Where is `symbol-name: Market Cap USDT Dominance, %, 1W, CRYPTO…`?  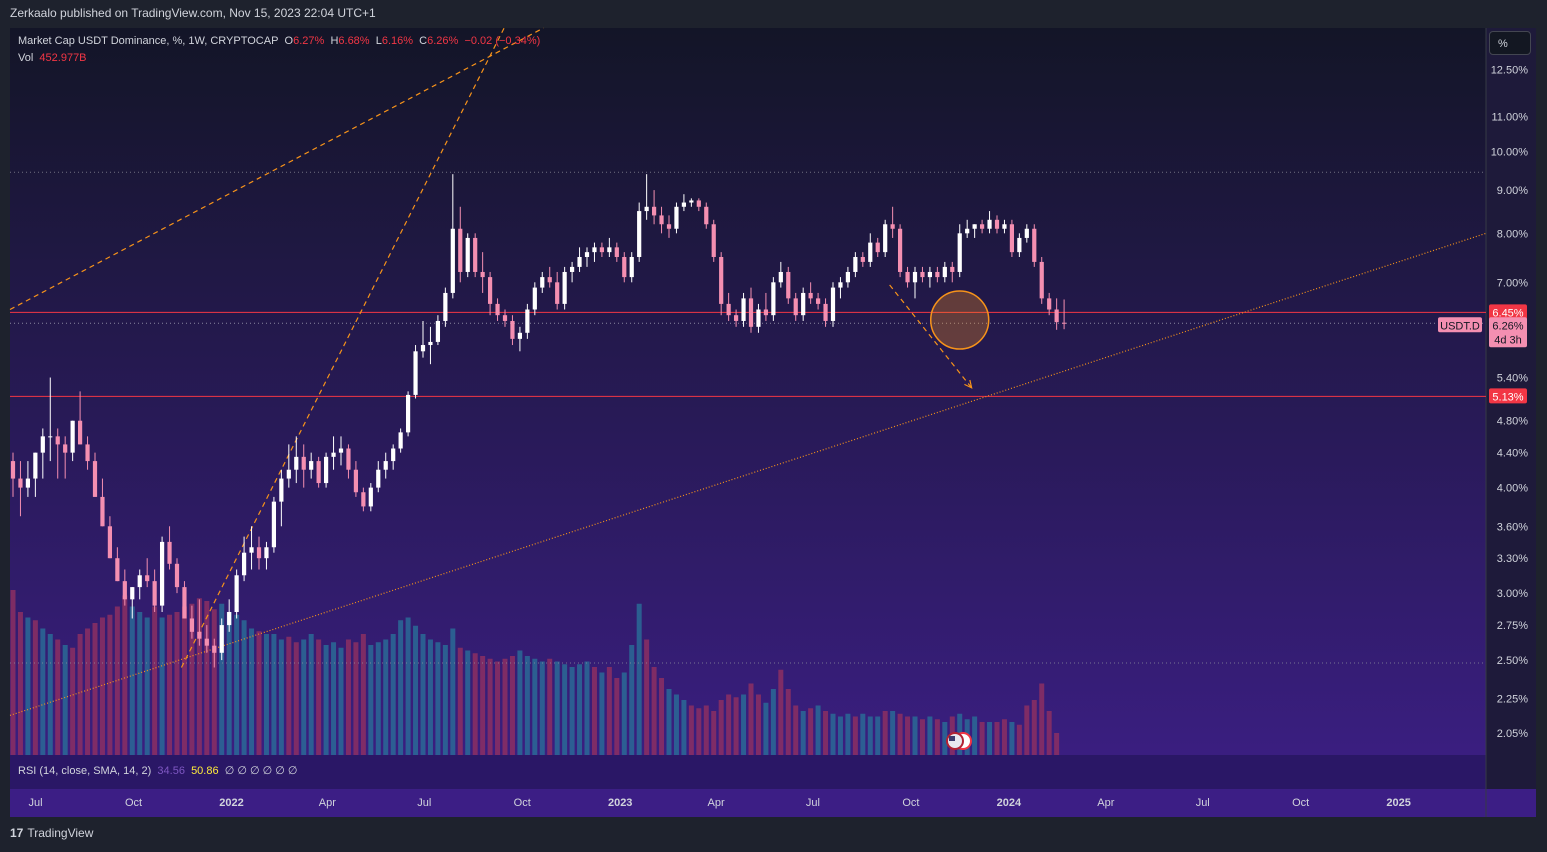 symbol-name: Market Cap USDT Dominance, %, 1W, CRYPTO… is located at coordinates (148, 41).